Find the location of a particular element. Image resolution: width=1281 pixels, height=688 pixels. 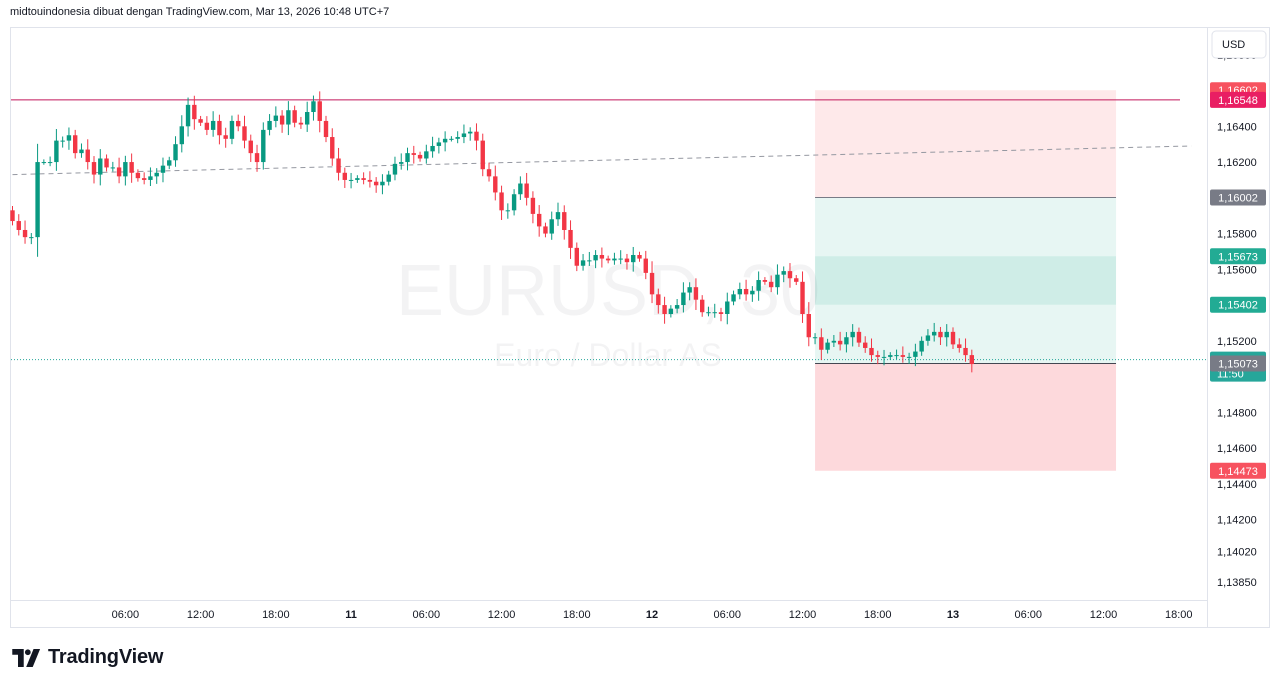

time-tick-label: 12 is located at coordinates (652, 615).